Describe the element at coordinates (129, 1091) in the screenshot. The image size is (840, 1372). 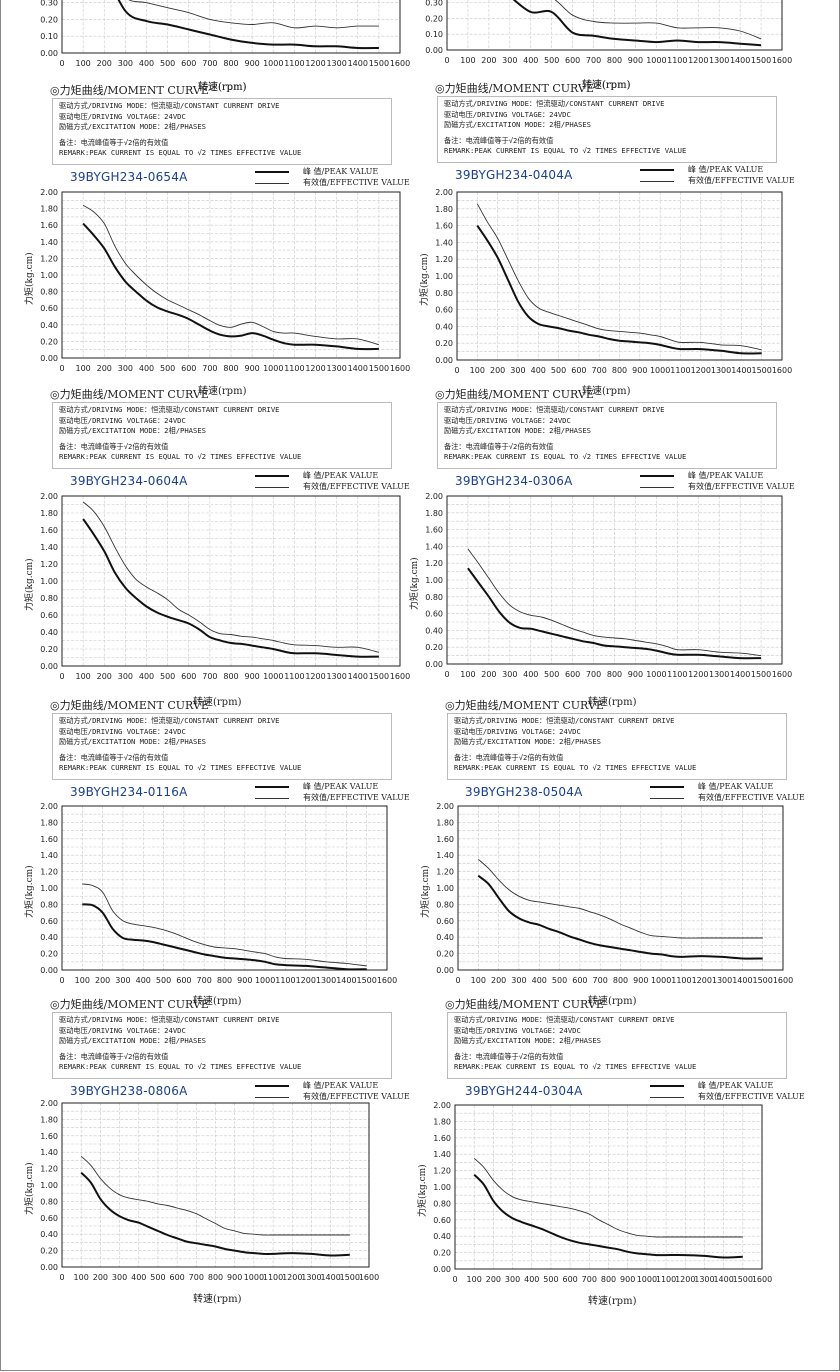
I see `model-number: 39BYGH238-0806A` at that location.